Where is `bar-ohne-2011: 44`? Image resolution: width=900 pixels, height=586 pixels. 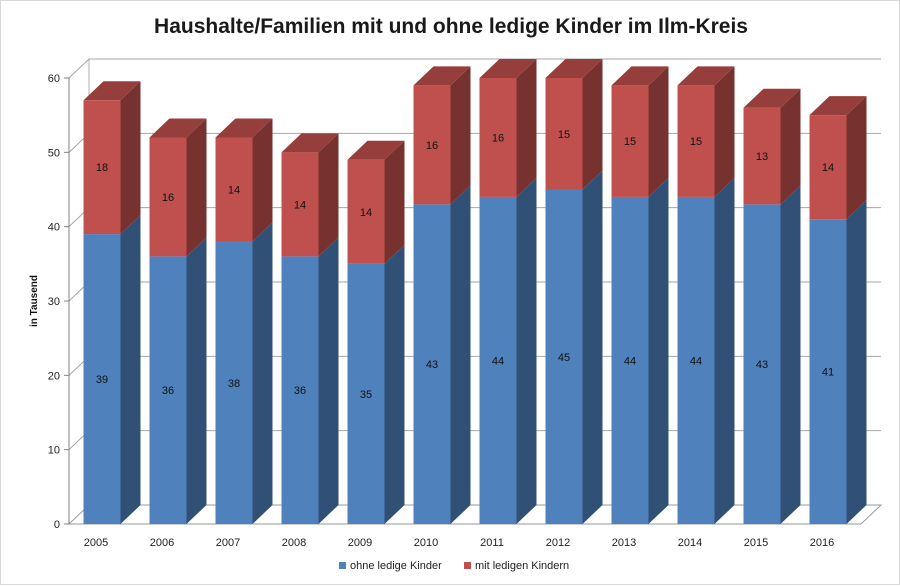
bar-ohne-2011: 44 is located at coordinates (508, 350).